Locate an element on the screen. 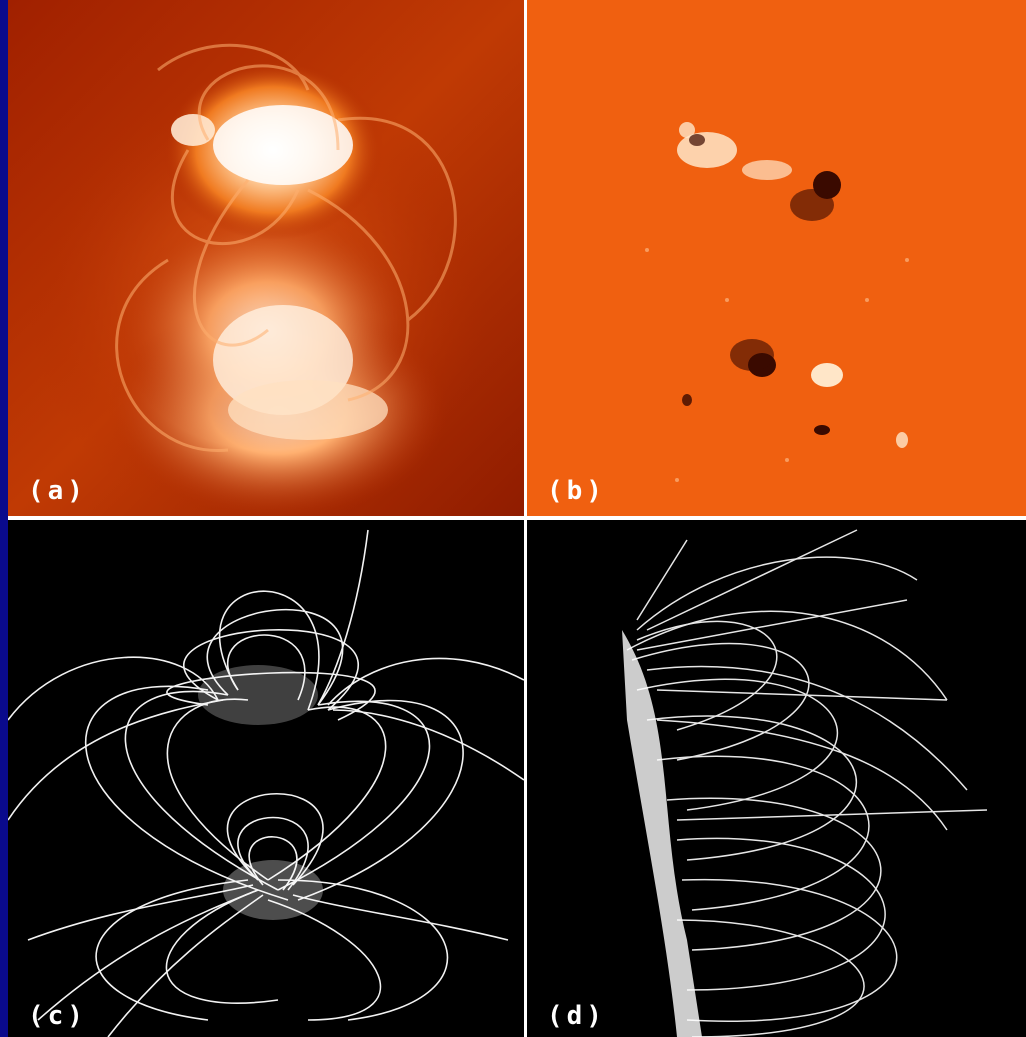 This screenshot has height=1037, width=1026. panel-d-label: (d) is located at coordinates (576, 1016).